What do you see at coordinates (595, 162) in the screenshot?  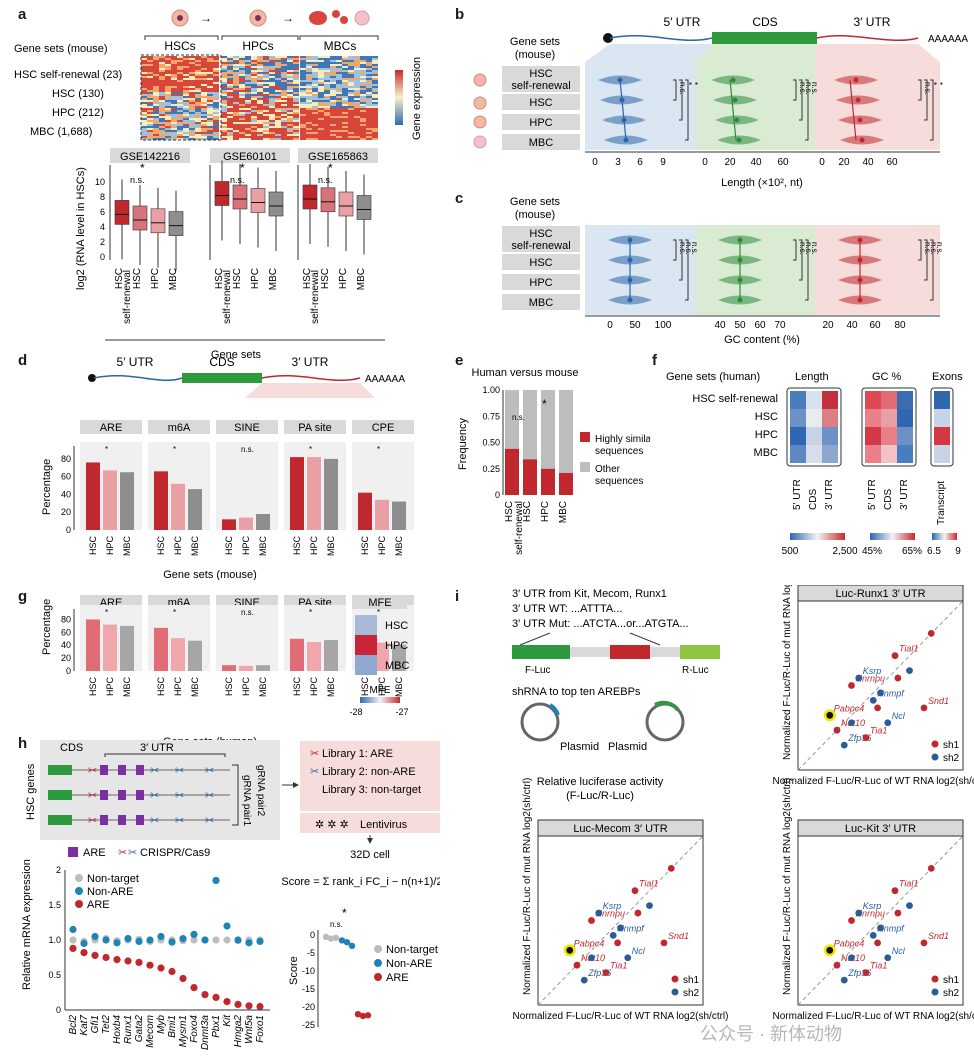 I see `tick-label: 0` at bounding box center [595, 162].